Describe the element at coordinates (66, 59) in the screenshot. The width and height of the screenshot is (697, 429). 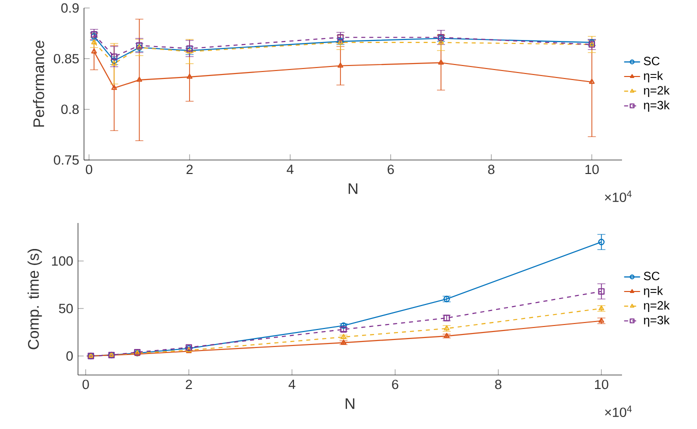
I see `y-tick-label: 0.85` at that location.